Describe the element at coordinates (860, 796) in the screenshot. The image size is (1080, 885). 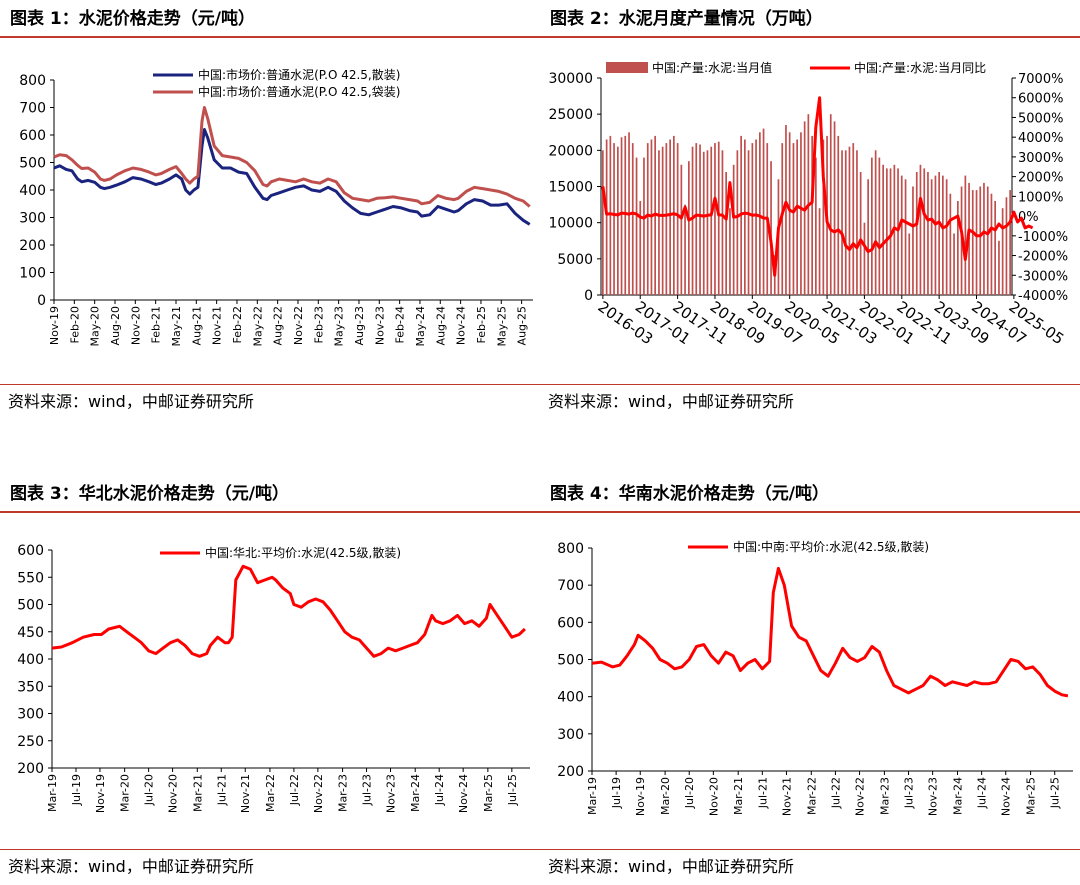
I see `x-tick-label: Nov-22` at that location.